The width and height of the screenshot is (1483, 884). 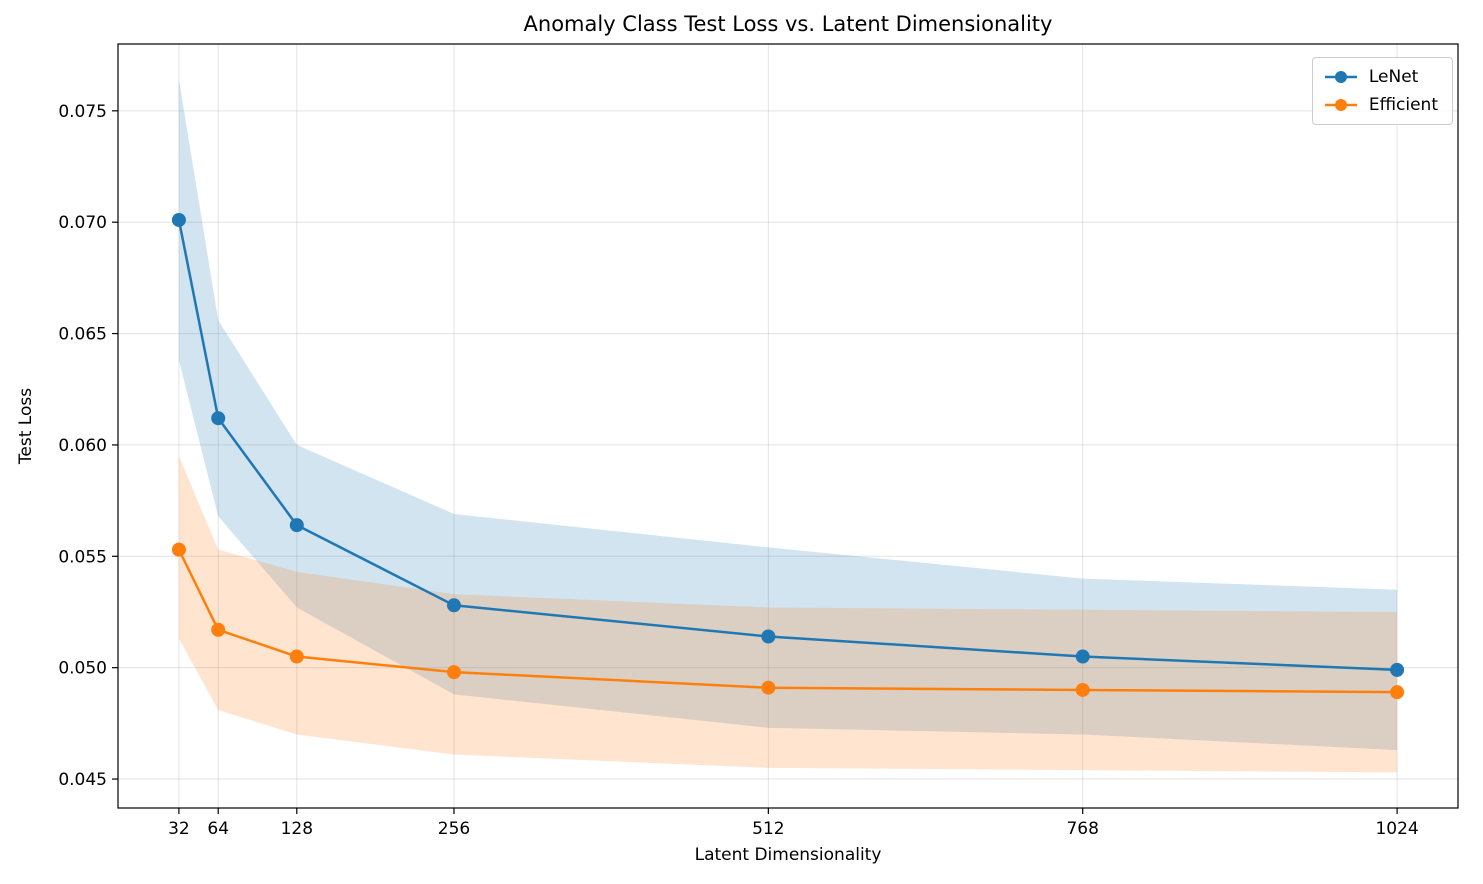 What do you see at coordinates (218, 829) in the screenshot?
I see `x-tick-label: 64` at bounding box center [218, 829].